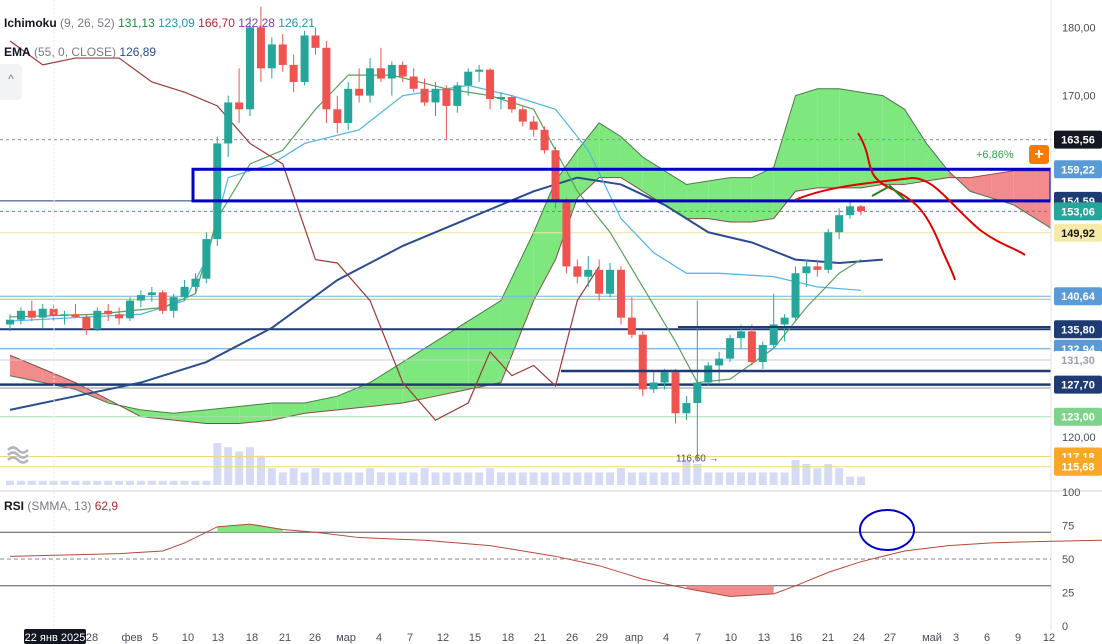 The image size is (1102, 644). I want to click on time-tick-label: 21, so click(540, 638).